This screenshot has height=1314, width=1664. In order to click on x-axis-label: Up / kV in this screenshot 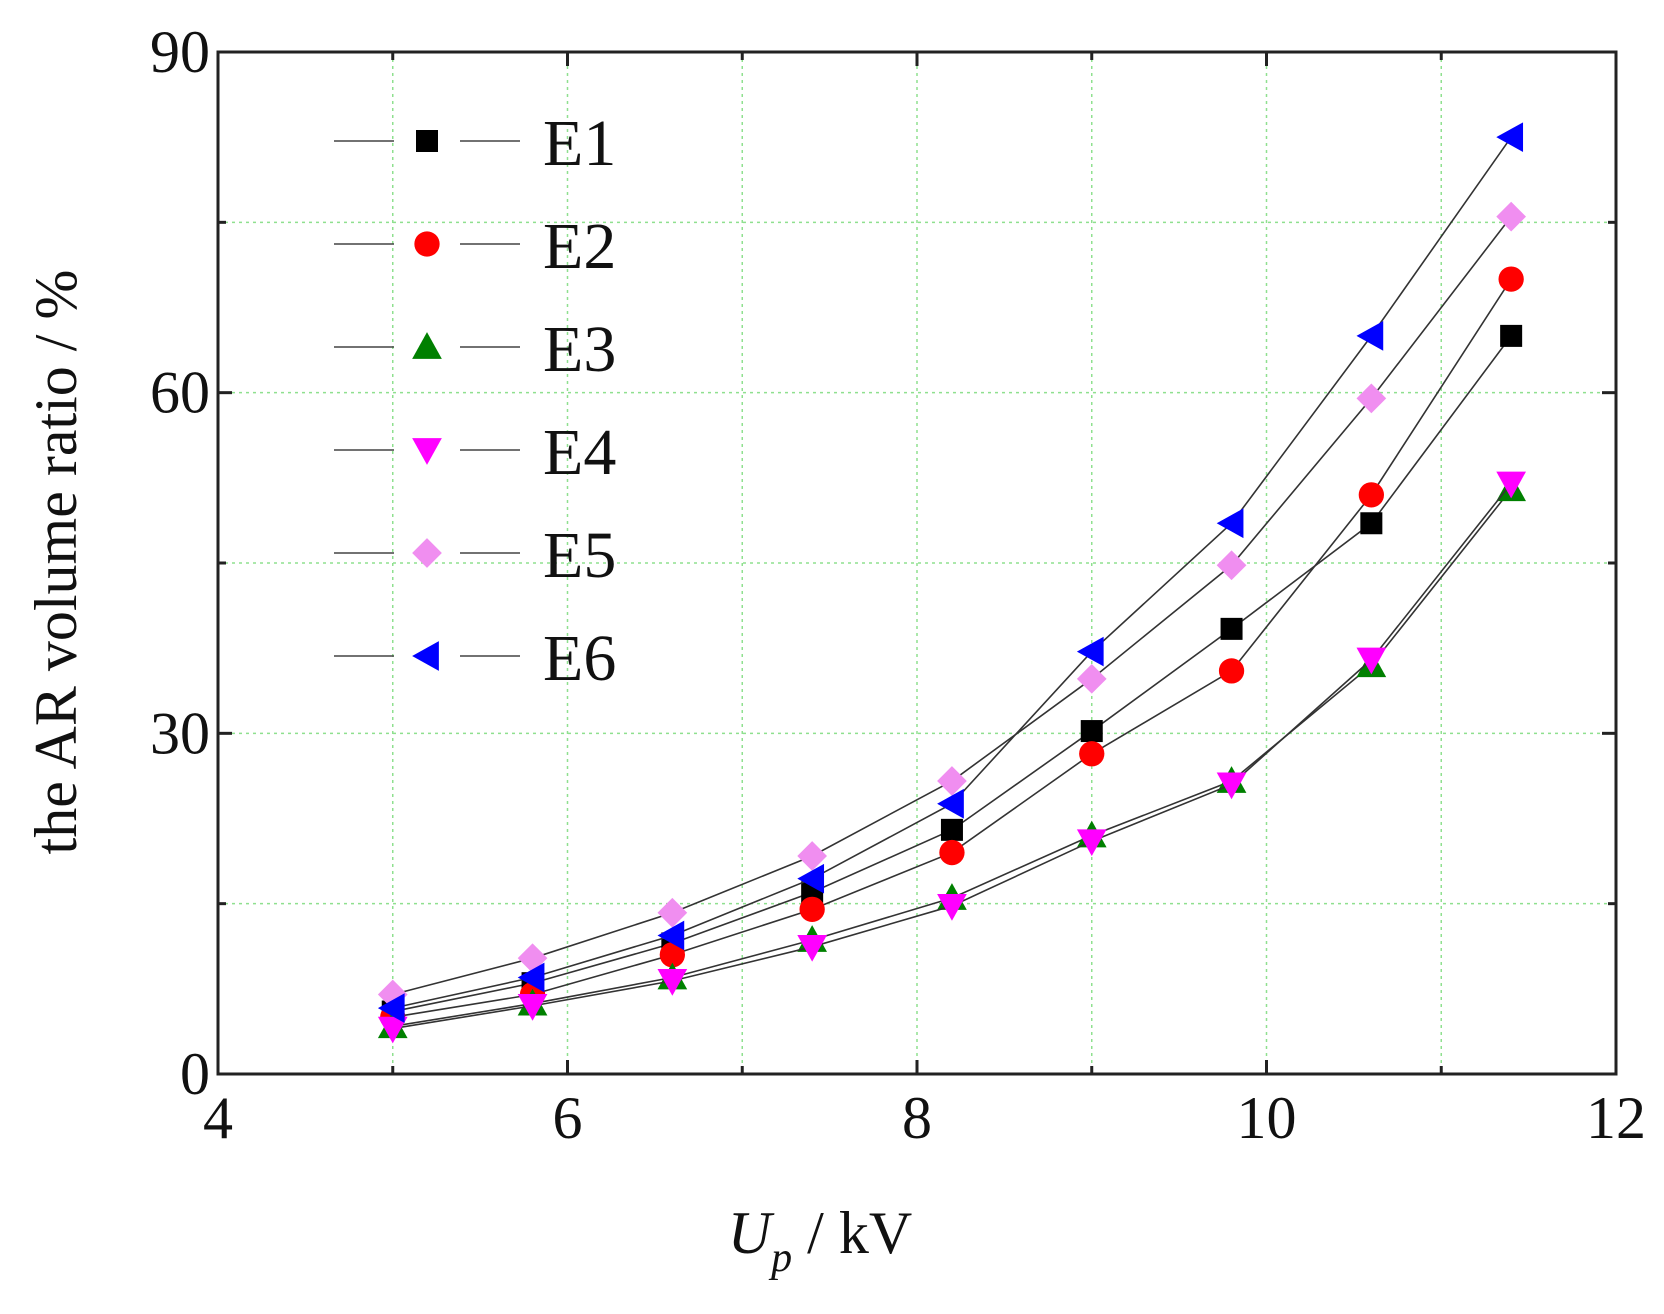, I will do `click(820, 1240)`.